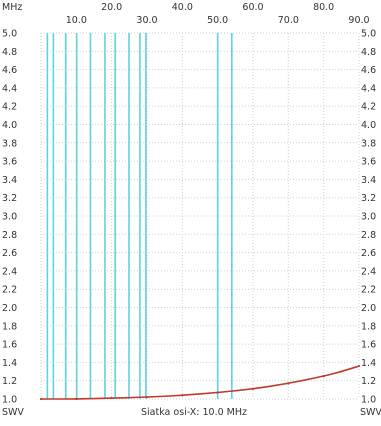 The image size is (381, 426). What do you see at coordinates (9, 271) in the screenshot?
I see `y-tick-label-left: 2.4` at bounding box center [9, 271].